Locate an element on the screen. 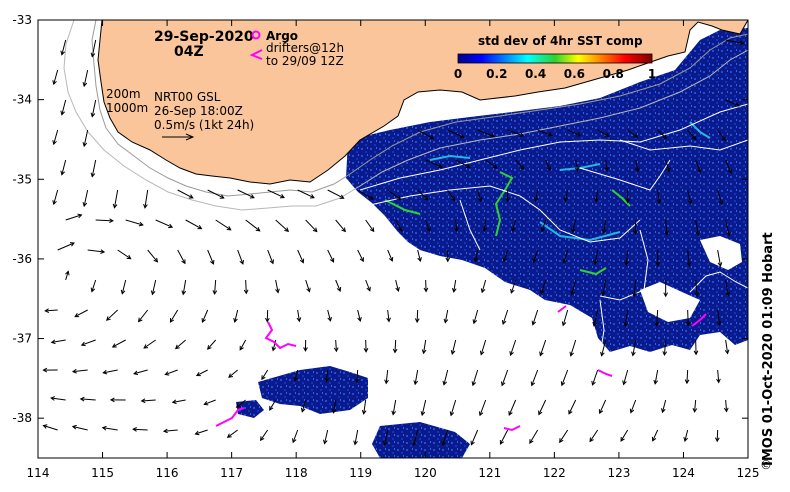  x-tick-label: 116 is located at coordinates (167, 473).